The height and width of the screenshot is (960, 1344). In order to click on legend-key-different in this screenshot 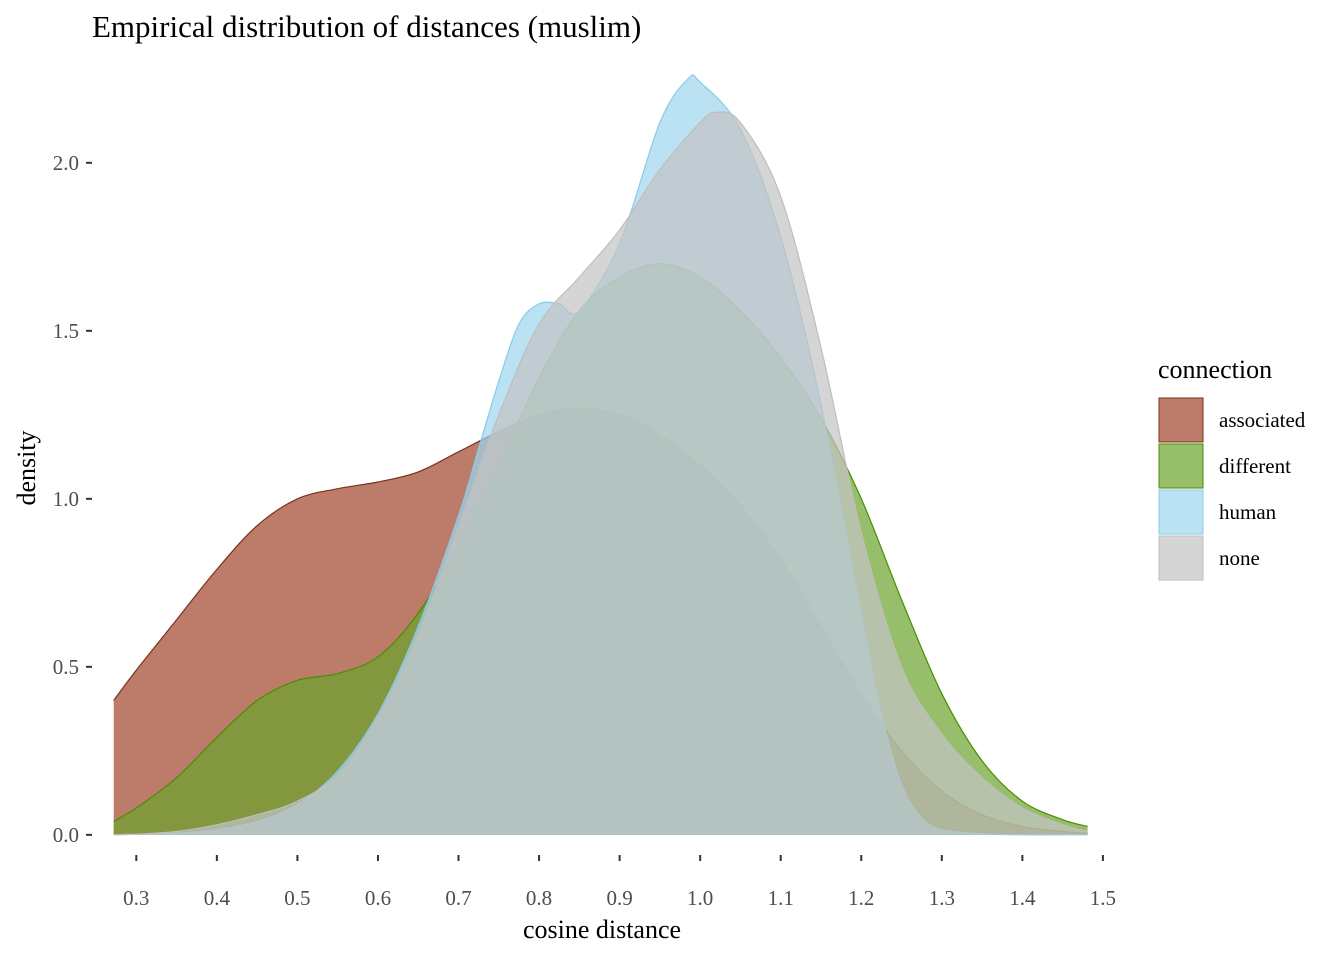, I will do `click(1181, 466)`.